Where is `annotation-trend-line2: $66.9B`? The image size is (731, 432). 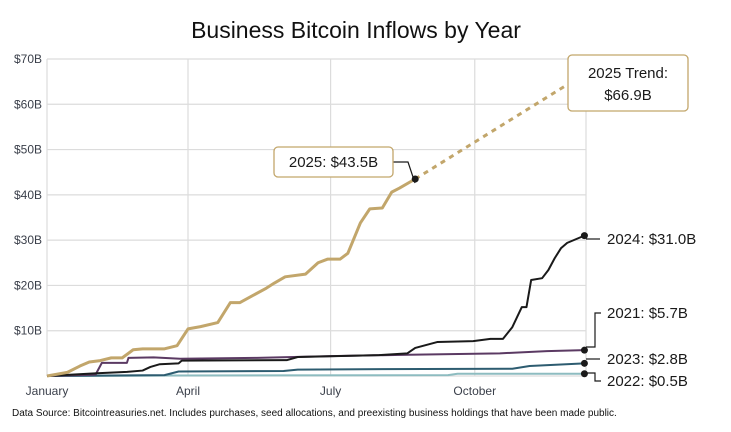
annotation-trend-line2: $66.9B is located at coordinates (628, 95).